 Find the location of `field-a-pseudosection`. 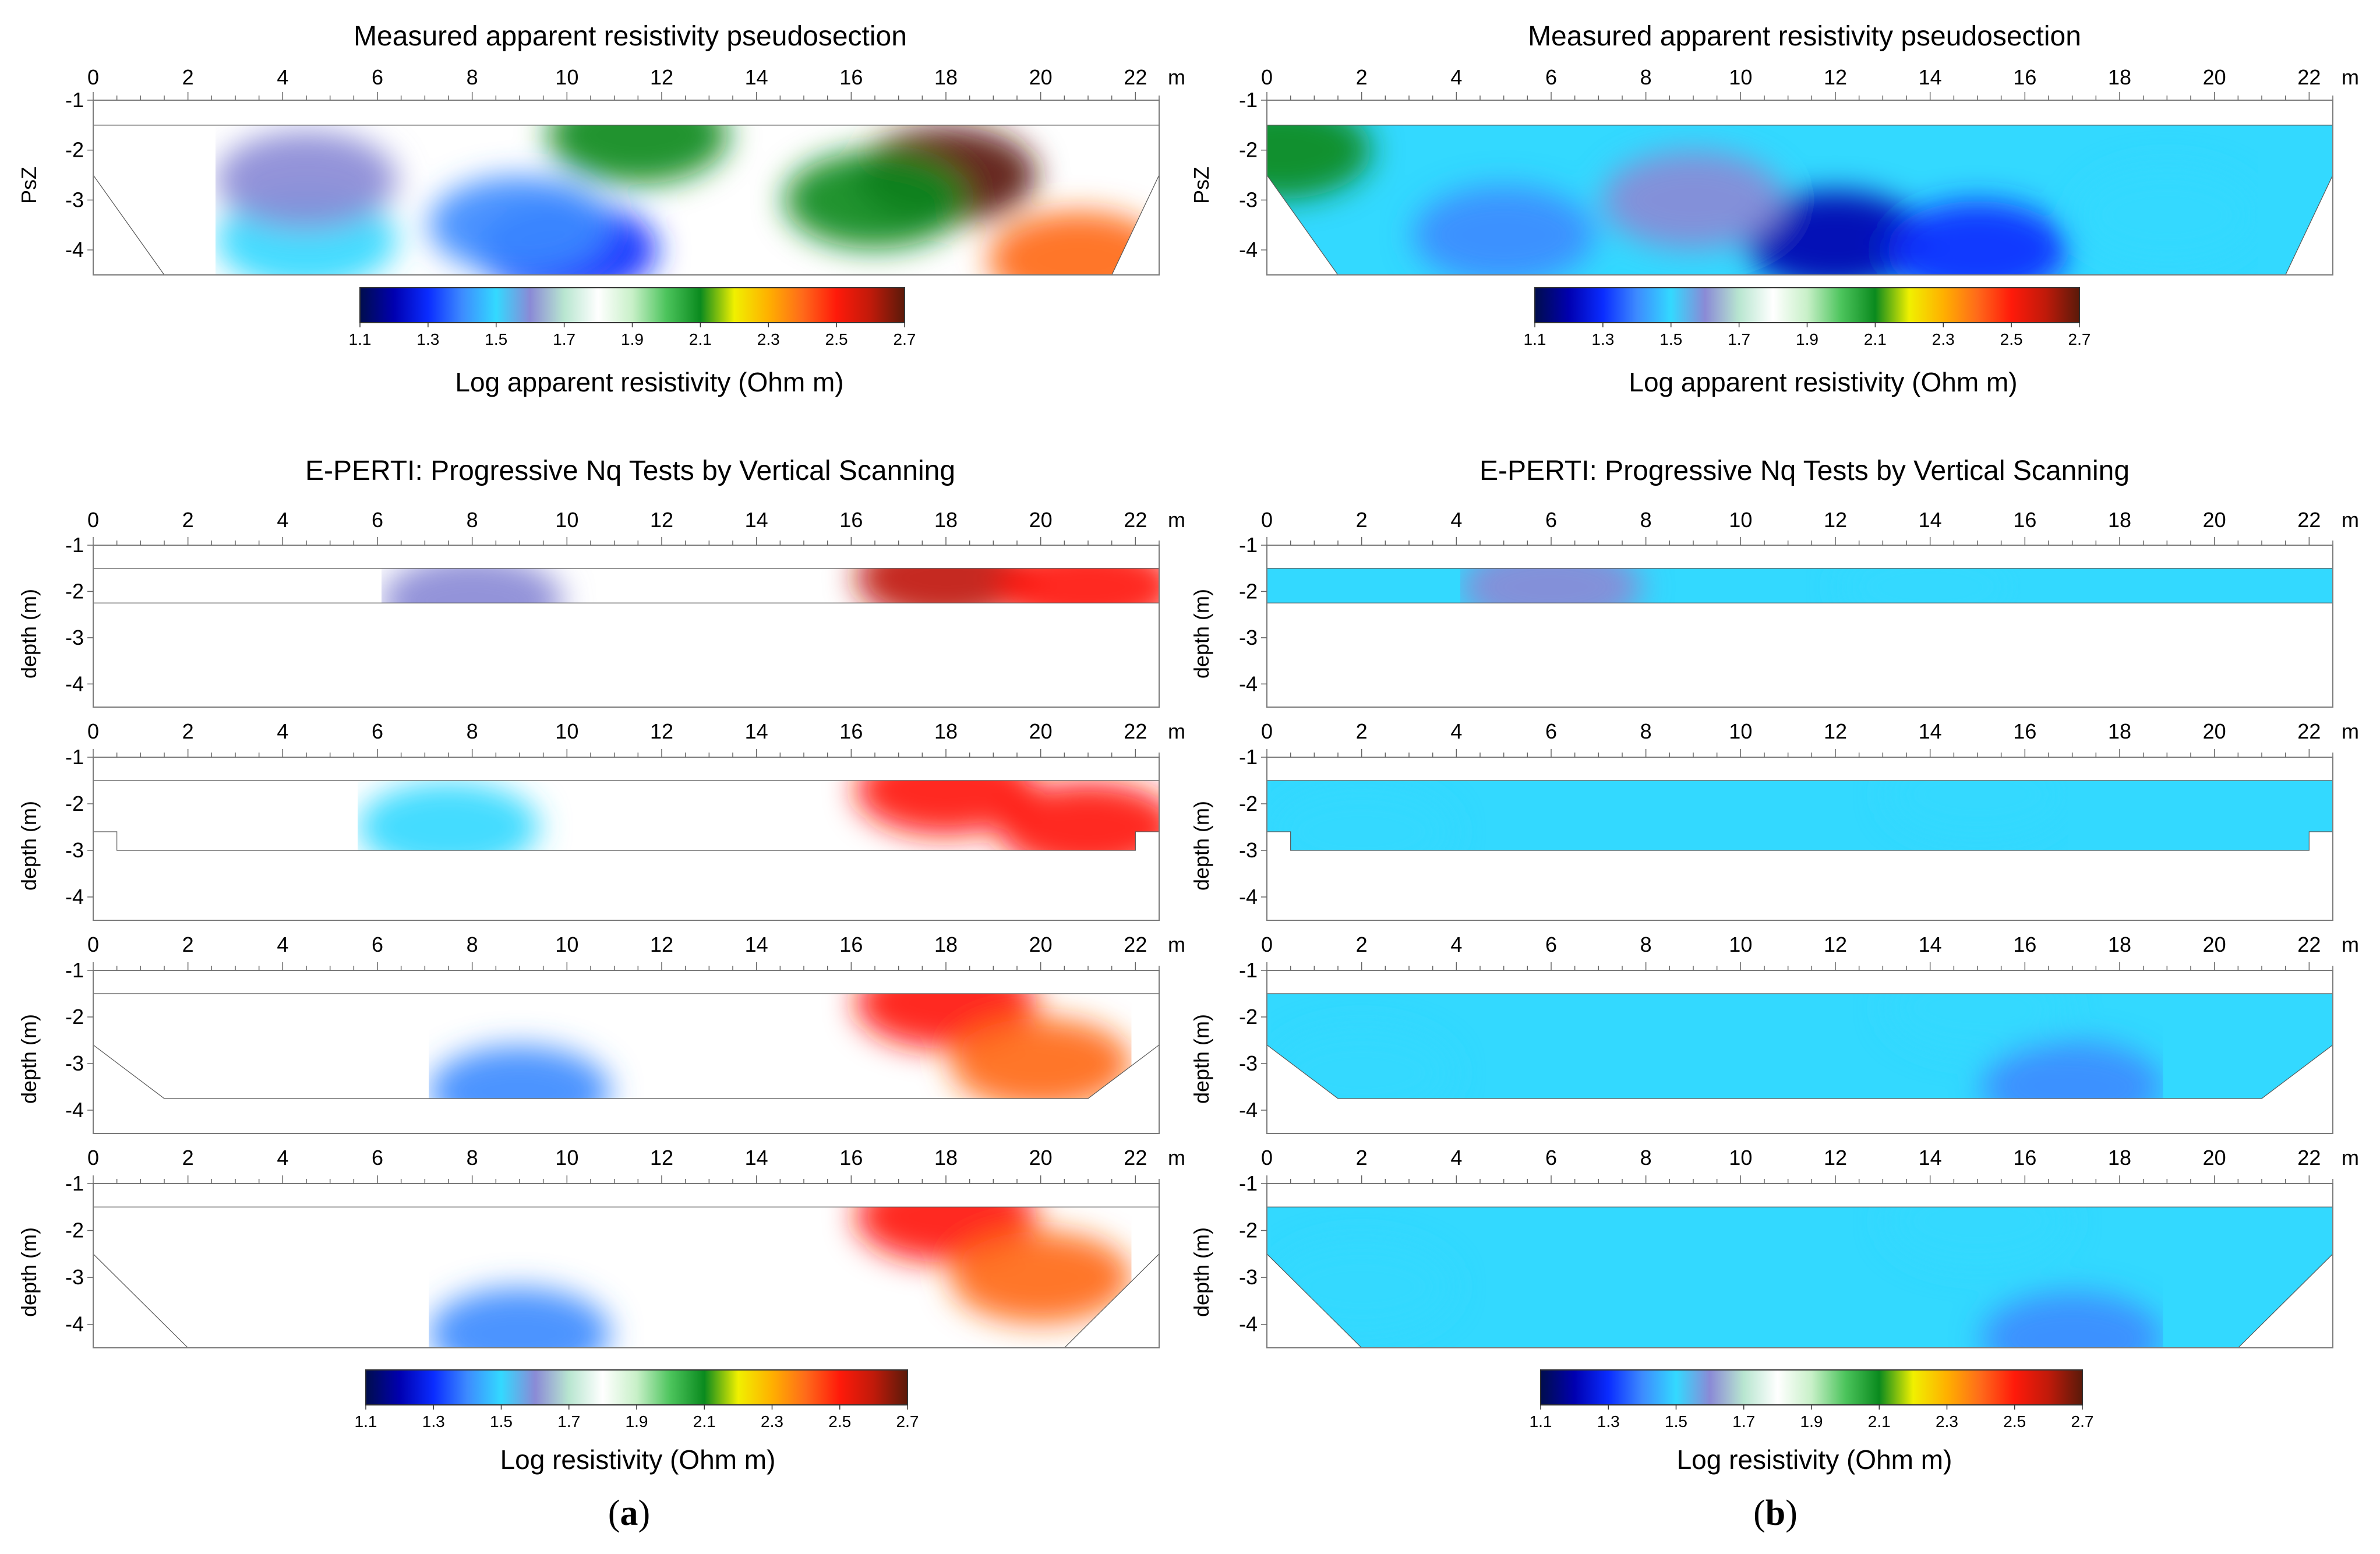

field-a-pseudosection is located at coordinates (626, 200).